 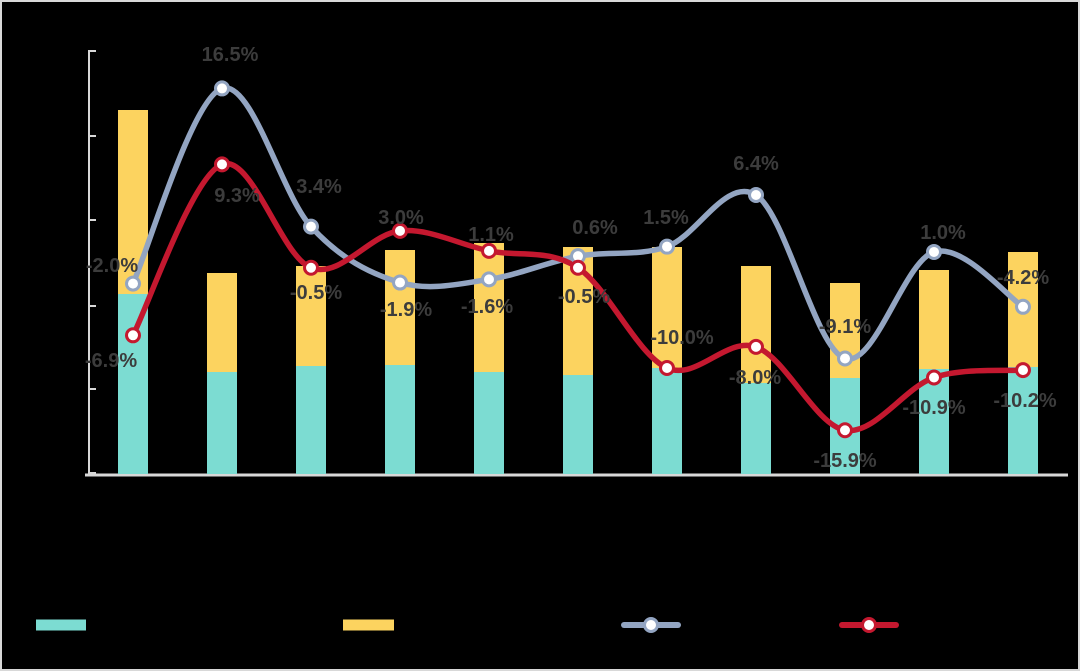 I want to click on label-red-8: -15.9%, so click(x=845, y=461).